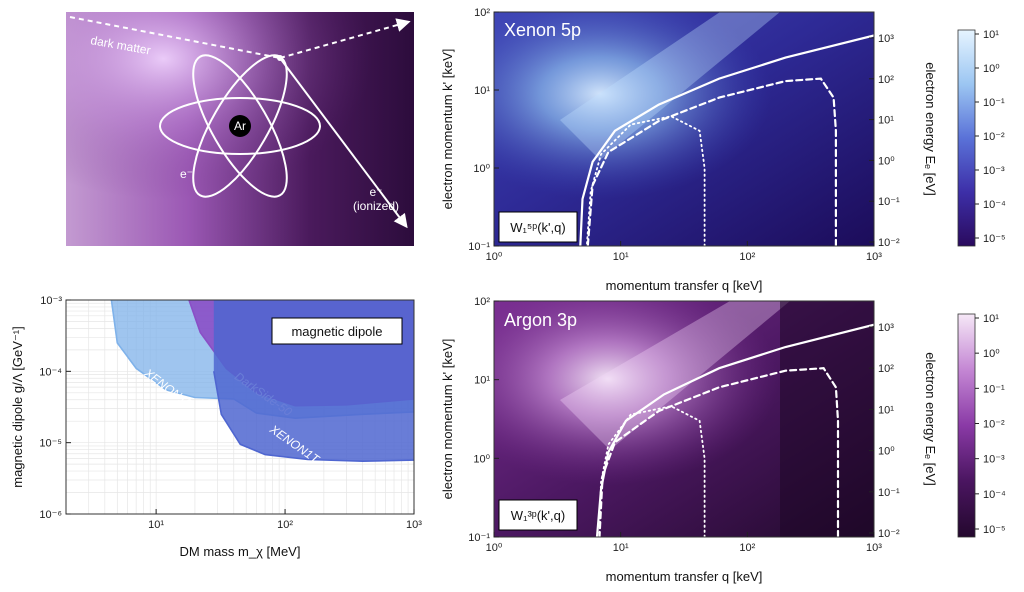 The height and width of the screenshot is (592, 1024). What do you see at coordinates (886, 452) in the screenshot?
I see `ar-y2-tick-label: 10⁰` at bounding box center [886, 452].